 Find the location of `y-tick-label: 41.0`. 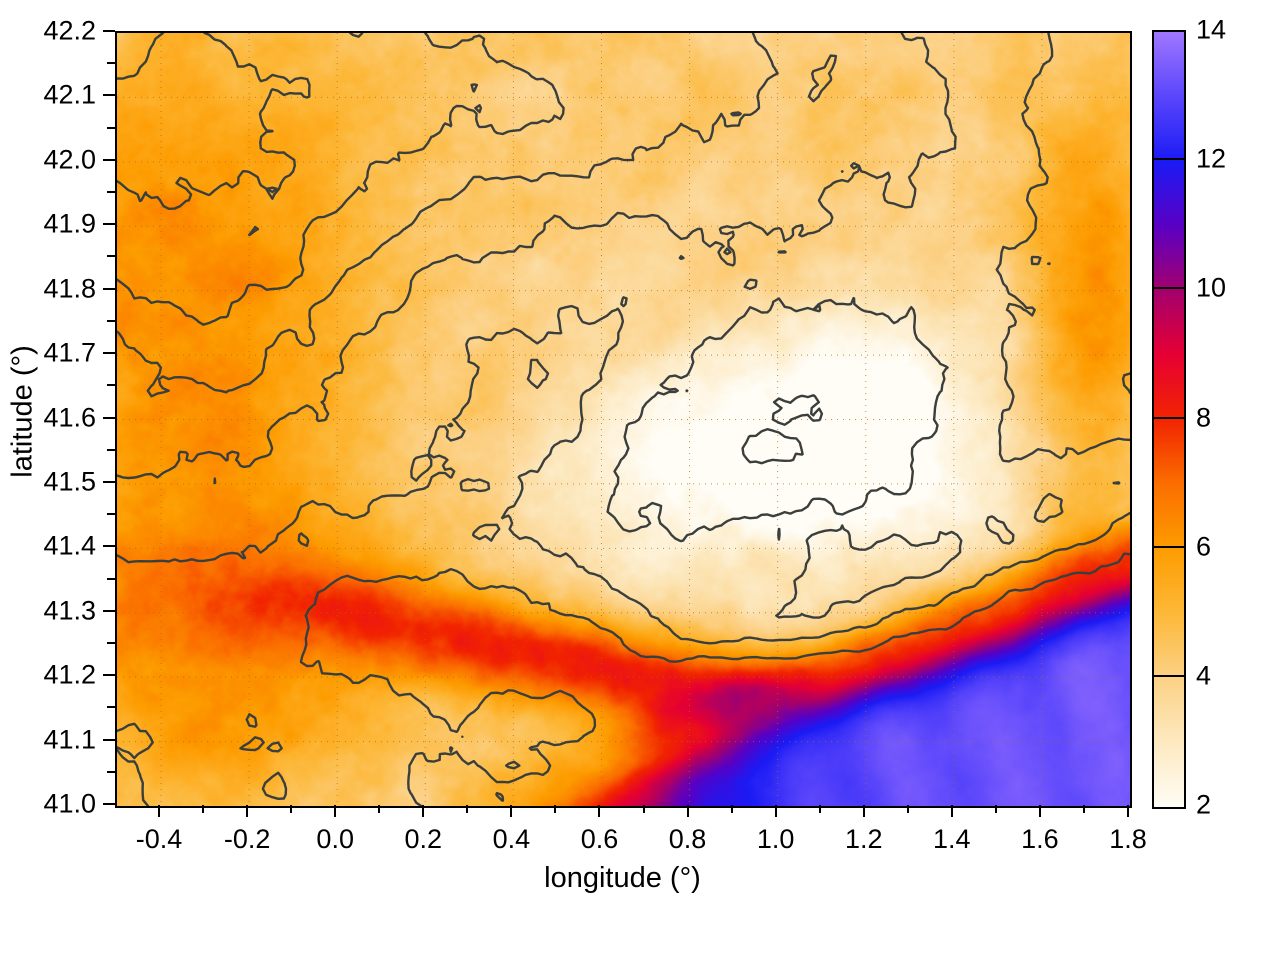

y-tick-label: 41.0 is located at coordinates (69, 803).